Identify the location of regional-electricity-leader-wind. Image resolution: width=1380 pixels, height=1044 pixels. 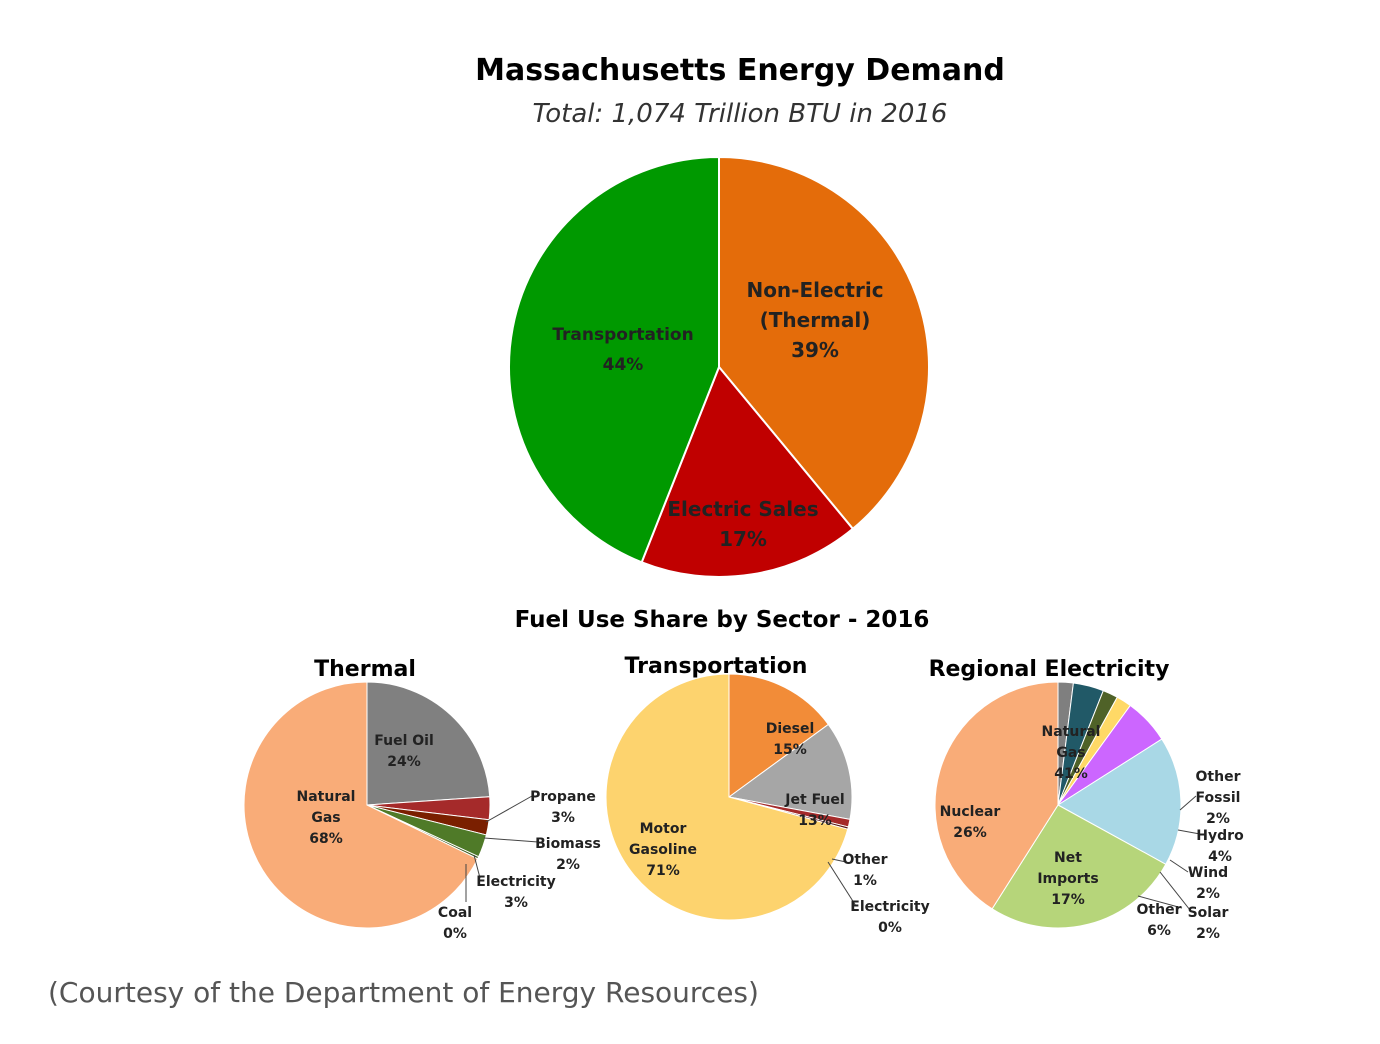
(1179, 866).